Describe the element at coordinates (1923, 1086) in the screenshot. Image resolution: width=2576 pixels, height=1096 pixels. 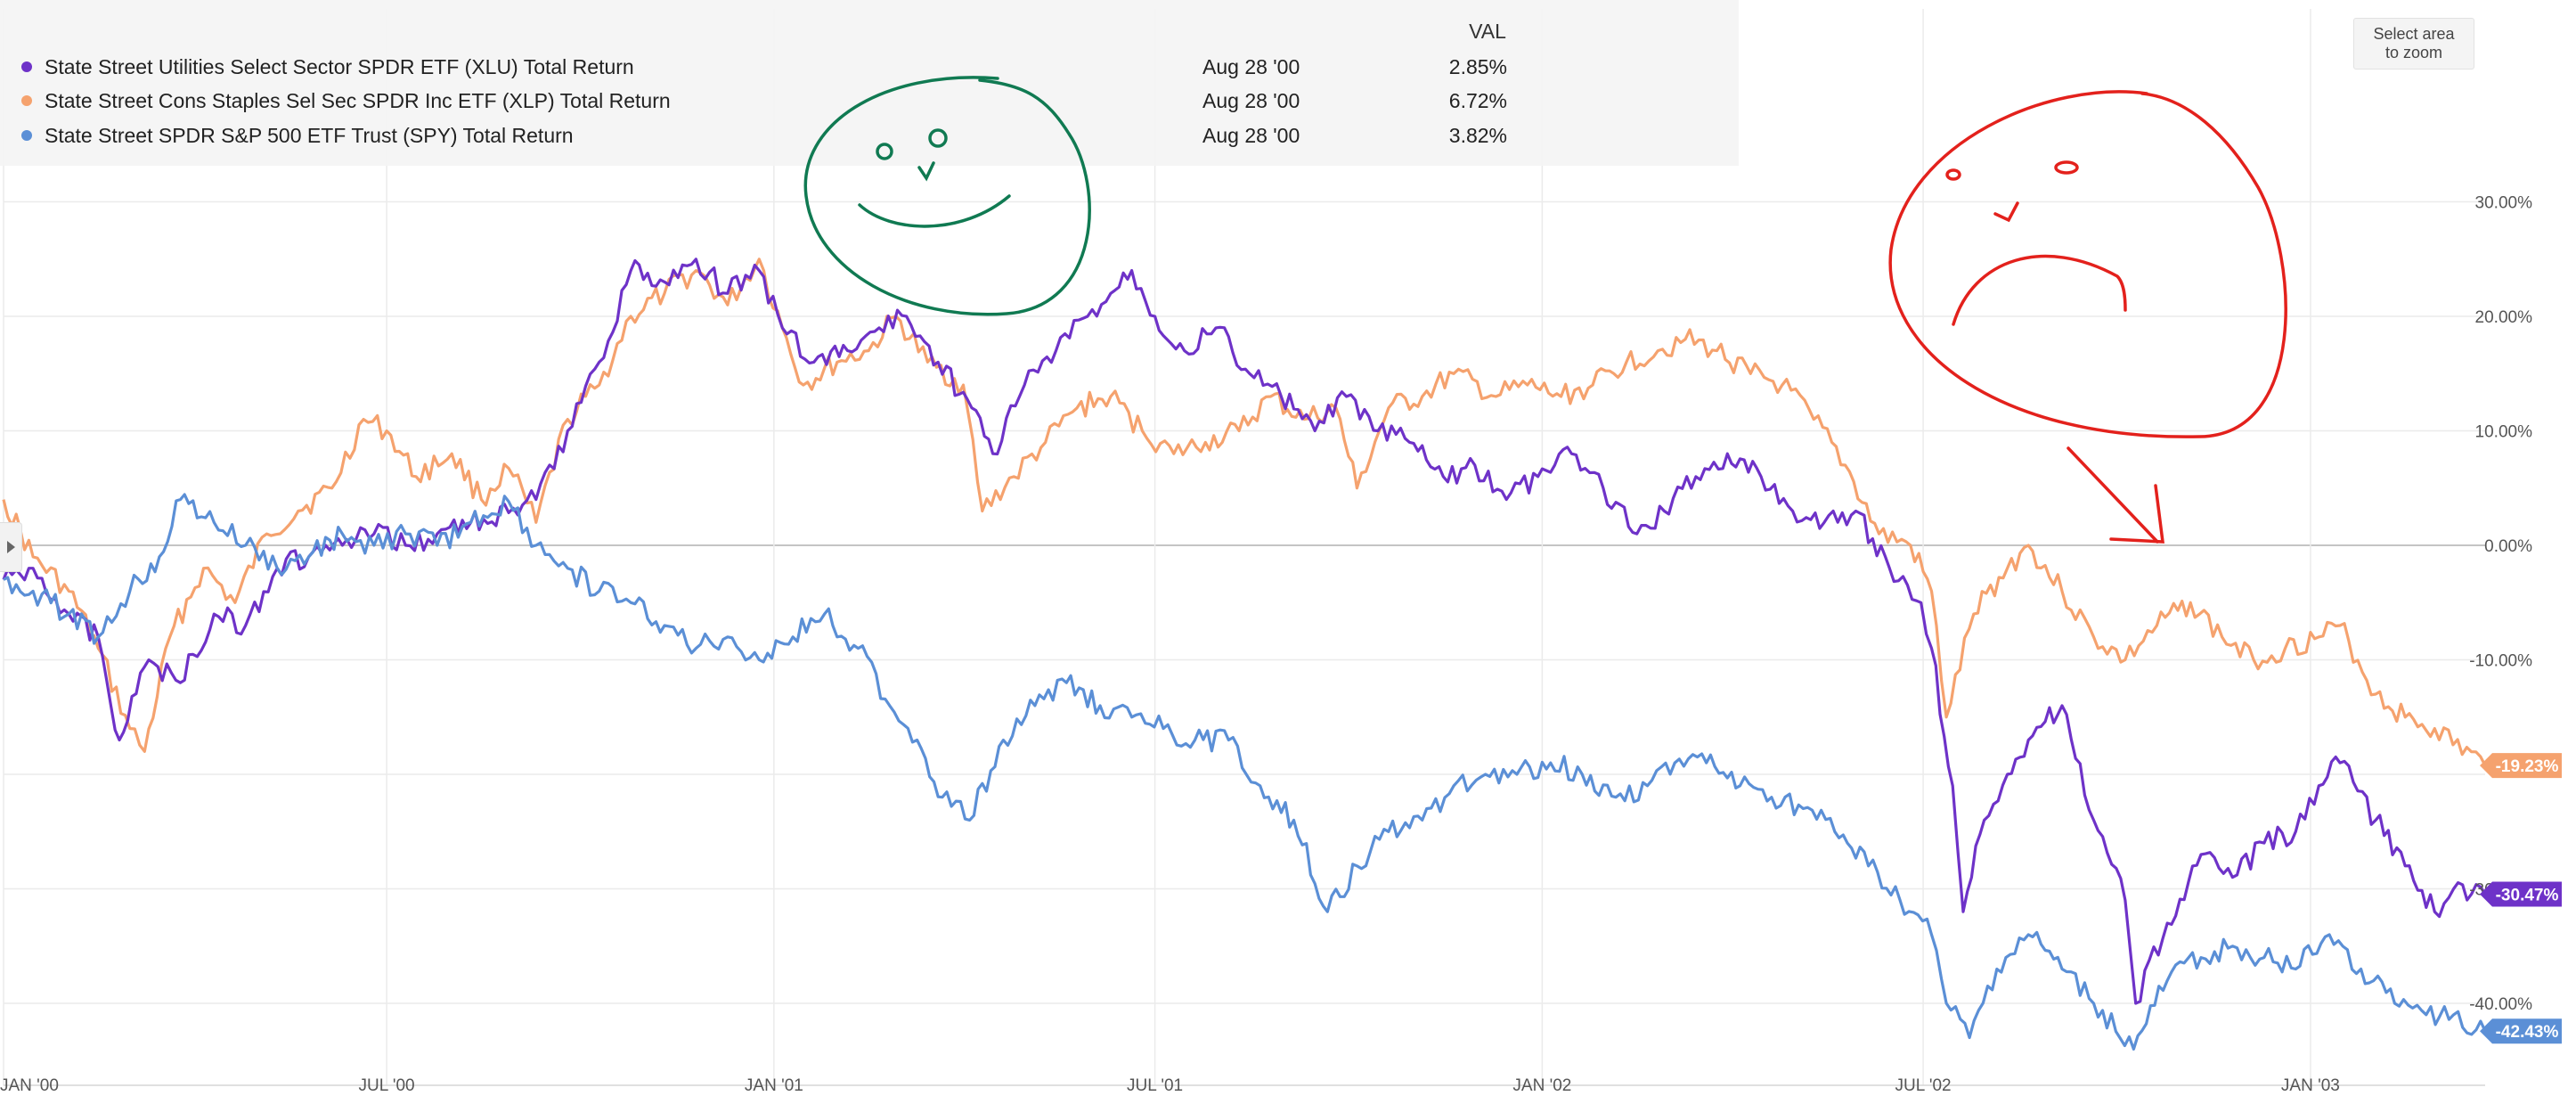
I see `x-tick-label: JUL '02` at that location.